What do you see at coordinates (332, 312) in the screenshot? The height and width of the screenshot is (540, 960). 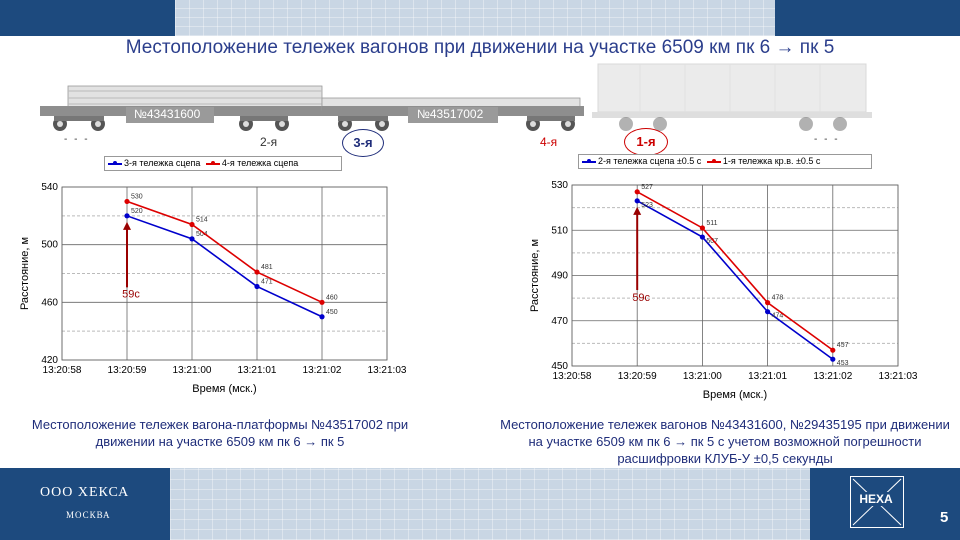 I see `data-label: 450` at bounding box center [332, 312].